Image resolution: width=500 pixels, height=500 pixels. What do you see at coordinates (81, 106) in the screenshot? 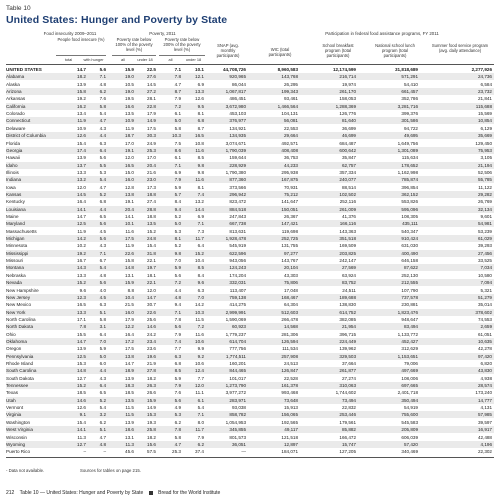
I see `table-cell: 16.2` at bounding box center [81, 106].